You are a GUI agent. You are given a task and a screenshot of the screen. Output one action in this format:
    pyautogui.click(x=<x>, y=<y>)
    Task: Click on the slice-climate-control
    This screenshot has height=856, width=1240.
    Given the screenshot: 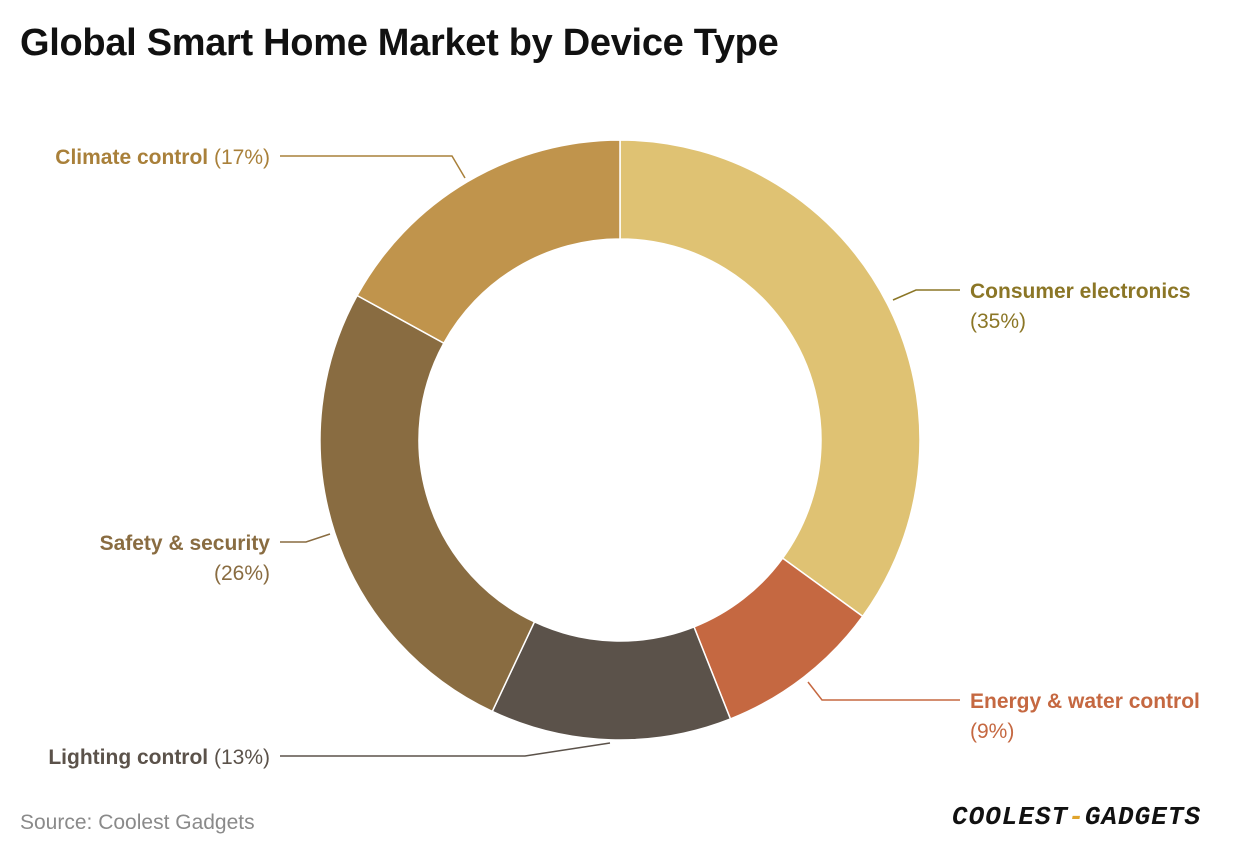 What is the action you would take?
    pyautogui.click(x=488, y=242)
    